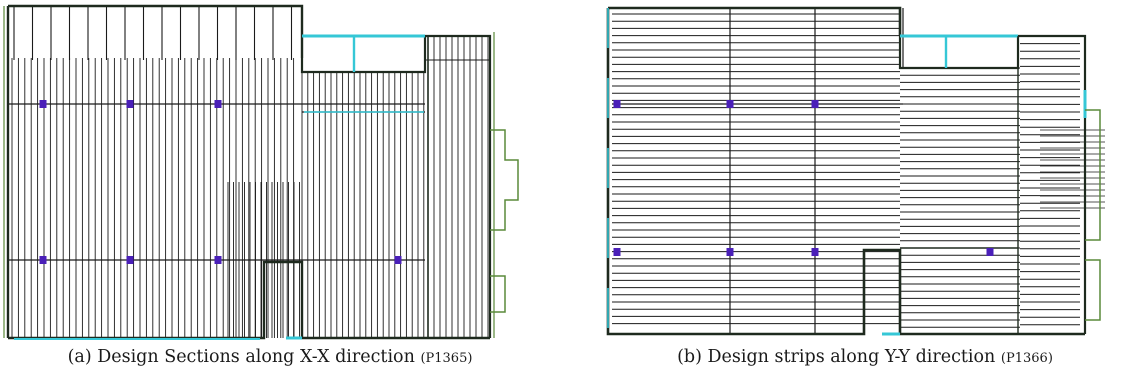 The width and height of the screenshot is (1130, 383). Describe the element at coordinates (446, 358) in the screenshot. I see `caption-a-ref: (P1365)` at that location.